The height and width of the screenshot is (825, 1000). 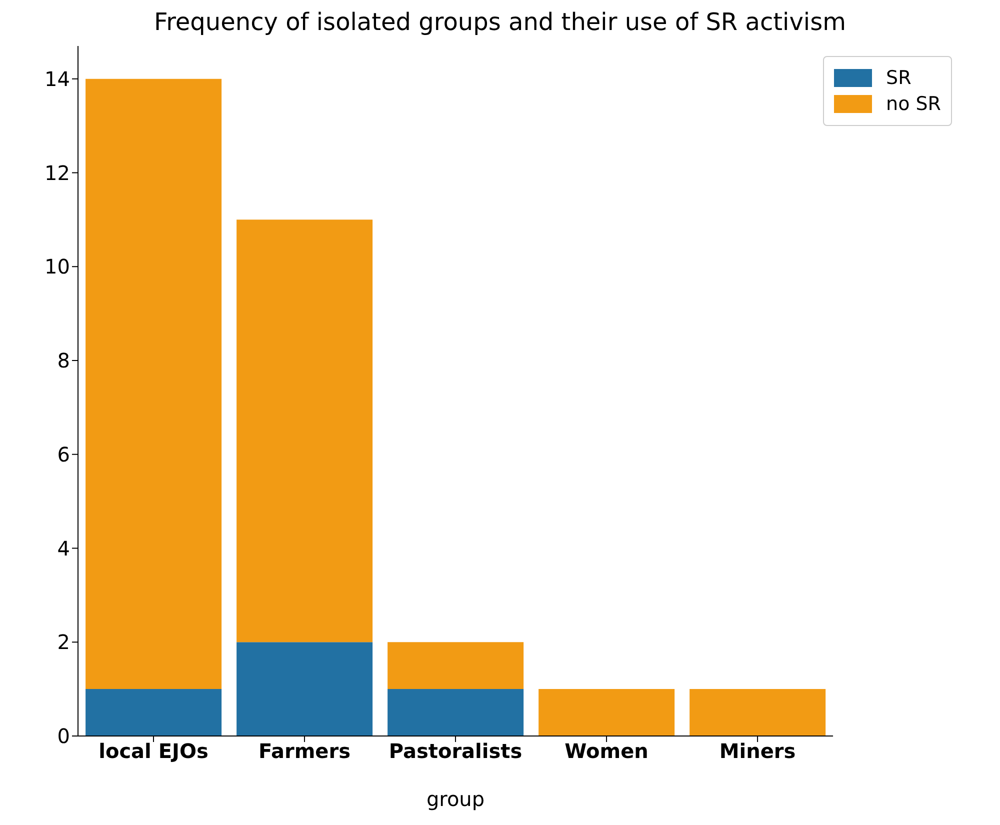 What do you see at coordinates (913, 104) in the screenshot?
I see `legend-label: no SR` at bounding box center [913, 104].